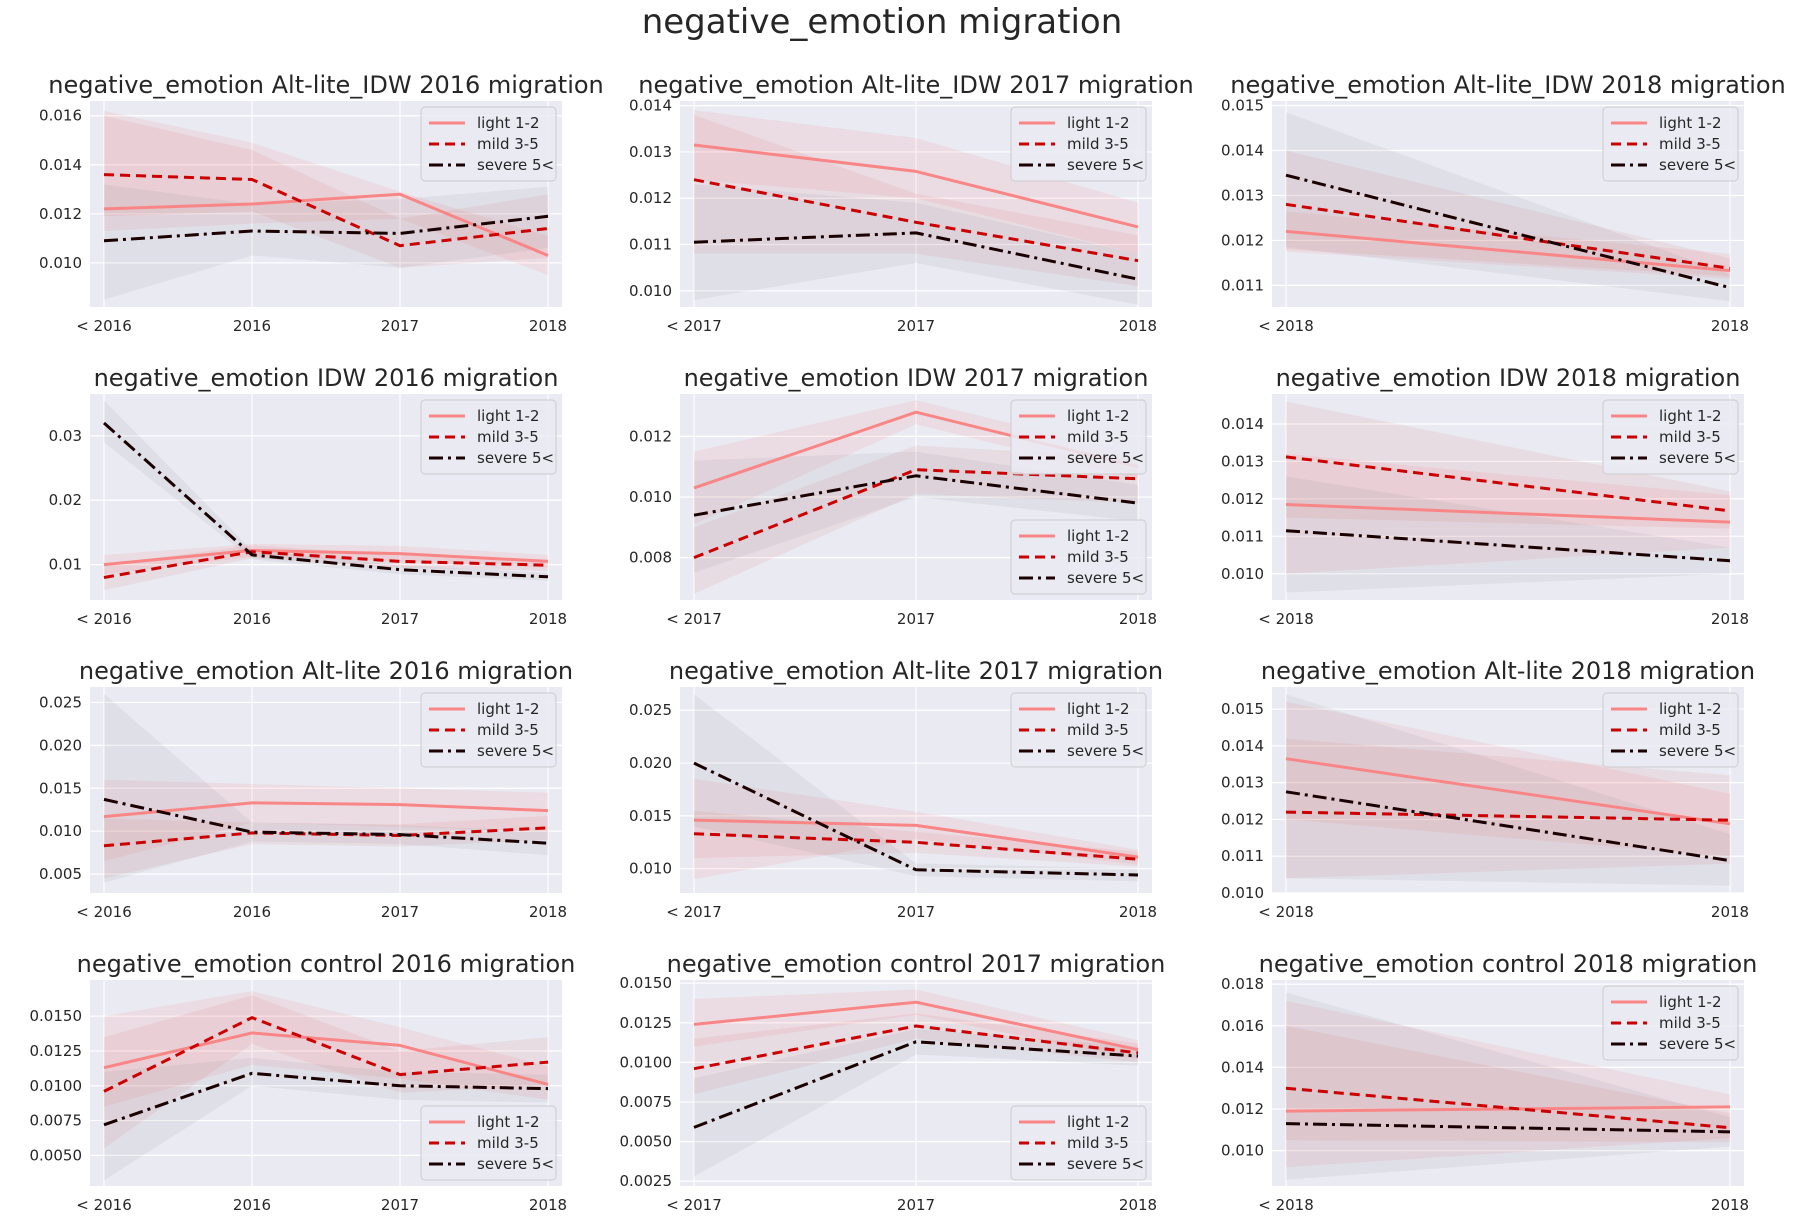 The image size is (1793, 1219). Describe the element at coordinates (882, 22) in the screenshot. I see `figure-title: negative_emotion migration` at that location.